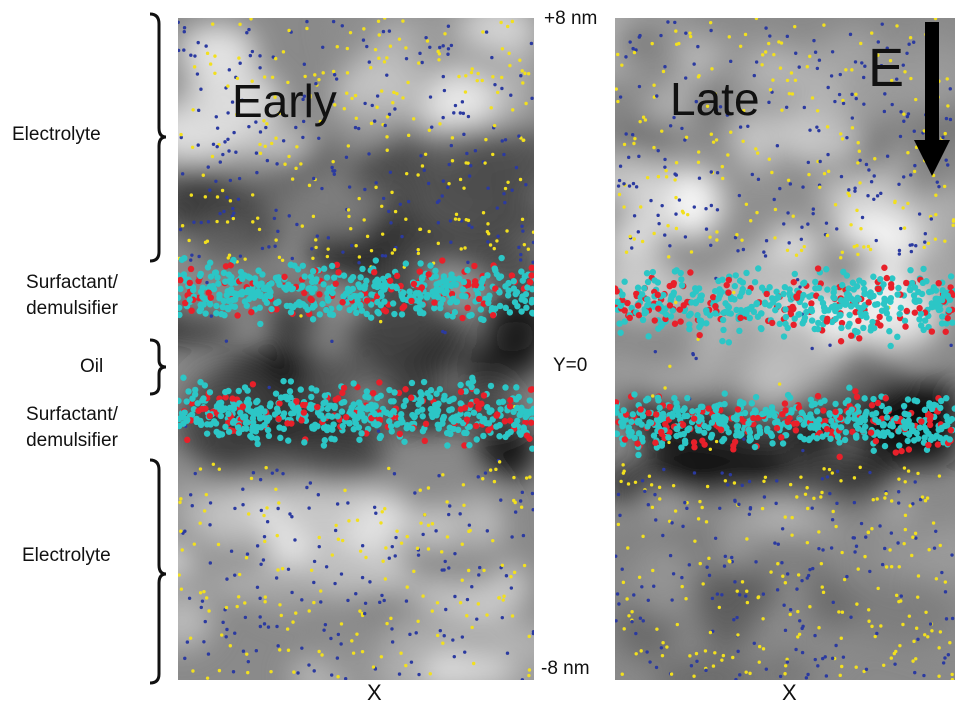 The height and width of the screenshot is (706, 955). I want to click on label-surfactant-top-line2: demulsifier, so click(72, 308).